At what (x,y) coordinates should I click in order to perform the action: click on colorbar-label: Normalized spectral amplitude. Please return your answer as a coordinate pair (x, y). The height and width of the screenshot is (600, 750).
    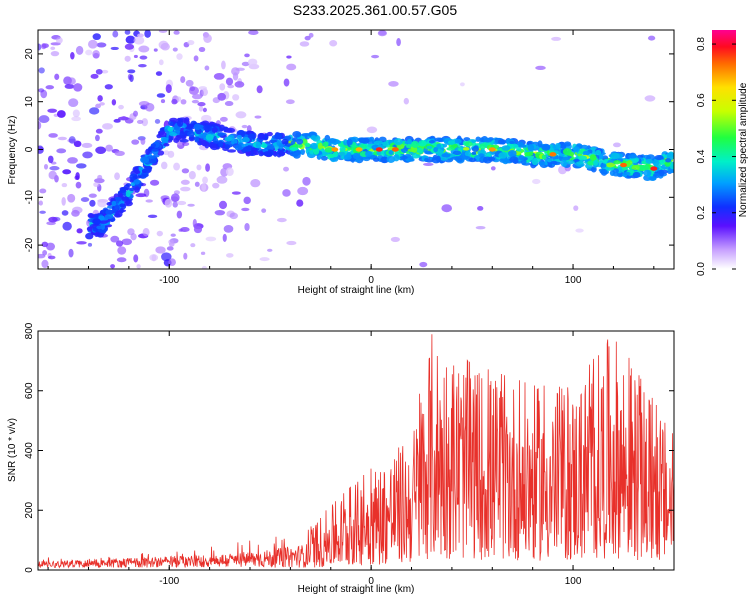
    Looking at the image, I should click on (743, 149).